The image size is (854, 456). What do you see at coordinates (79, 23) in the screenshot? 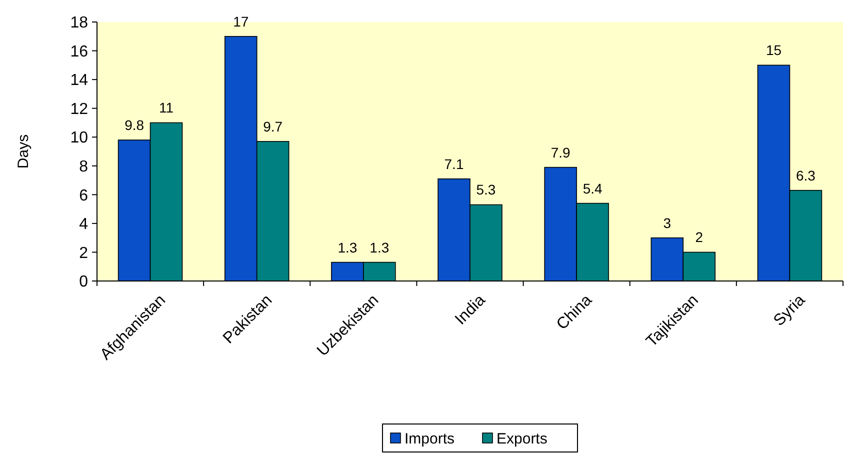
I see `y-tick-label: 18` at bounding box center [79, 23].